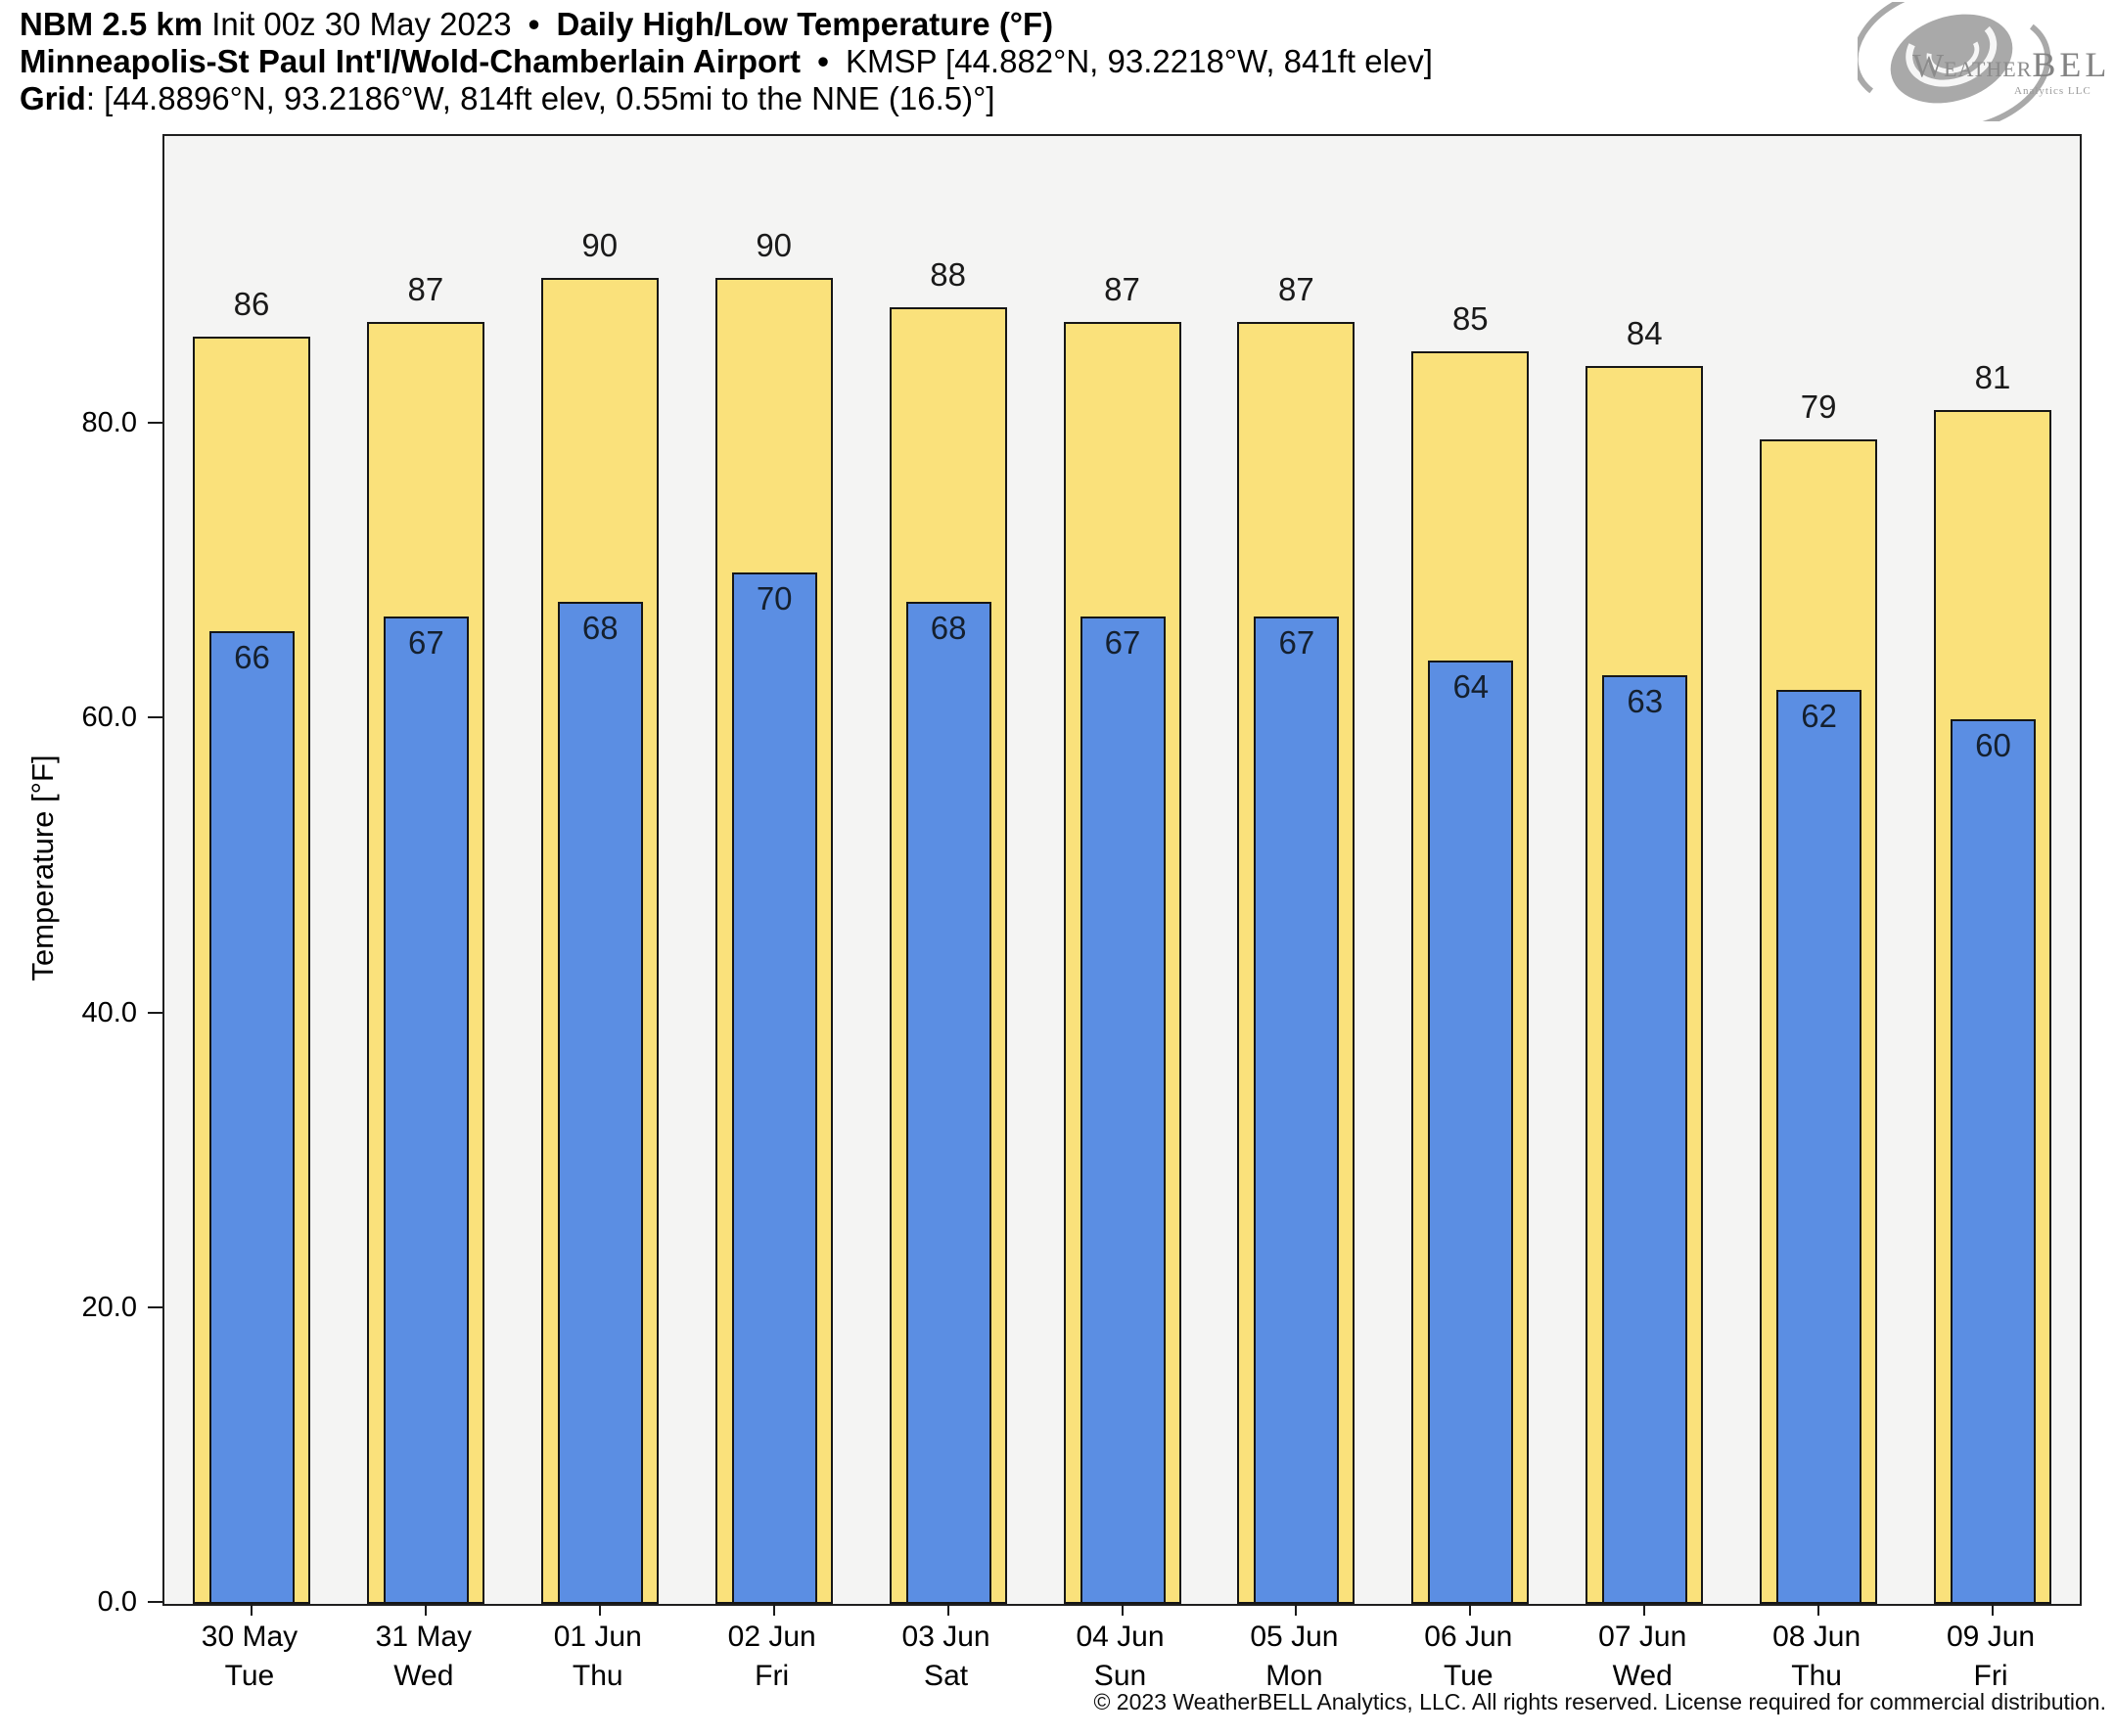 This screenshot has width=2114, height=1736. I want to click on logo-text: WEATHERBELL, so click(2011, 64).